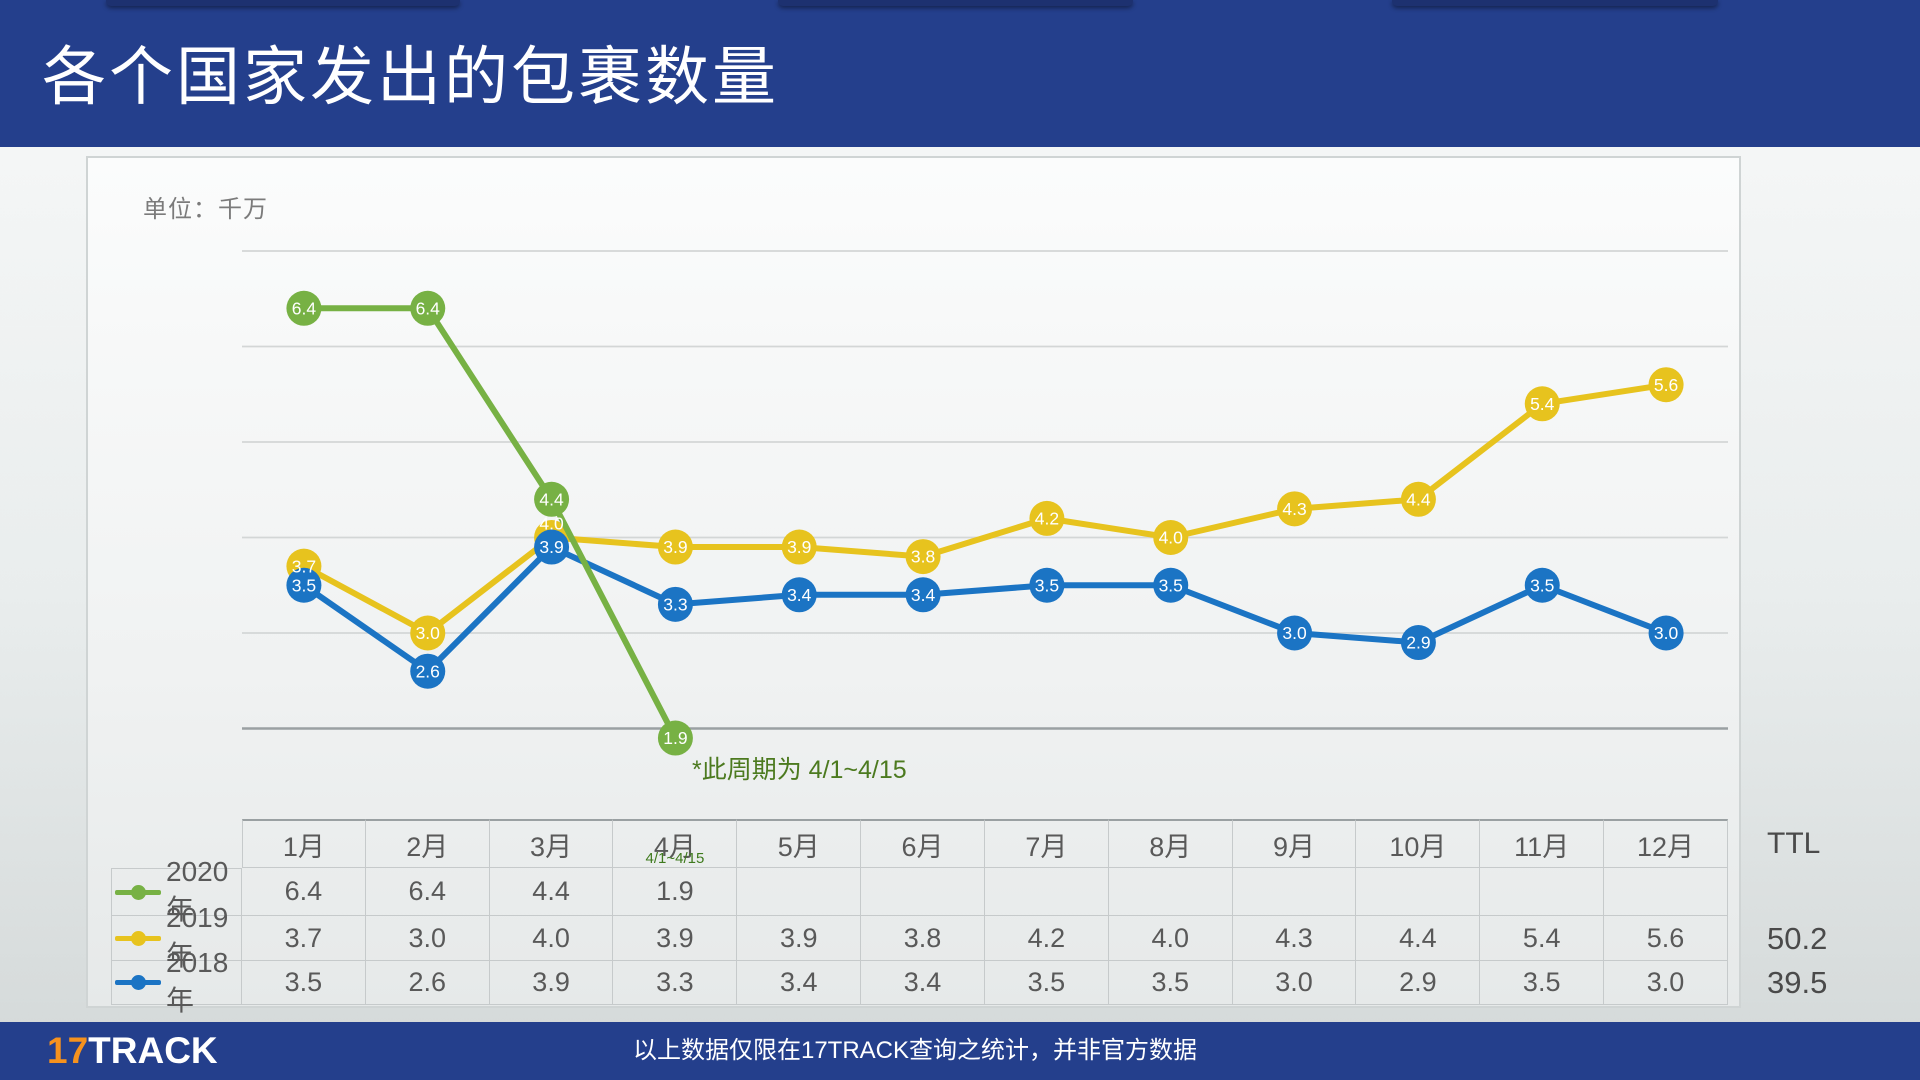 The height and width of the screenshot is (1080, 1920). I want to click on ttl-column: TTL 50.2 39.5, so click(1830, 912).